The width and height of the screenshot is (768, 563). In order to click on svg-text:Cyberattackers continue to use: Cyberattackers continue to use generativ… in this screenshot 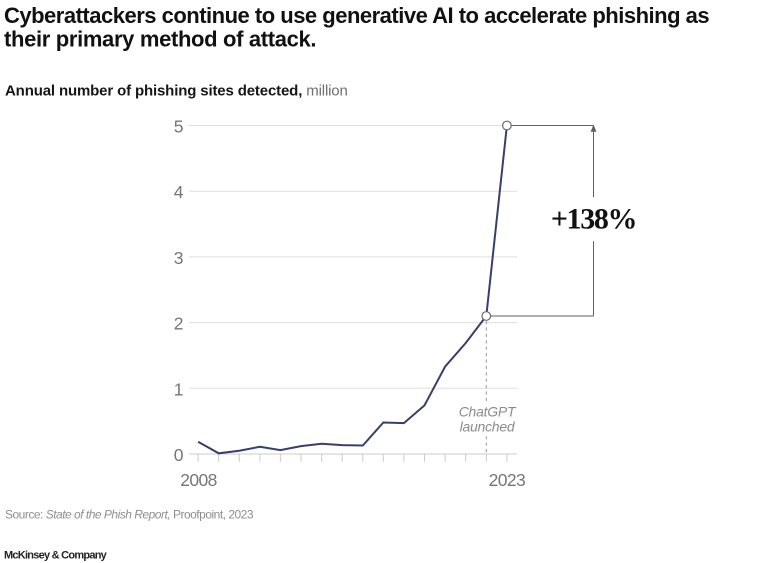, I will do `click(356, 15)`.